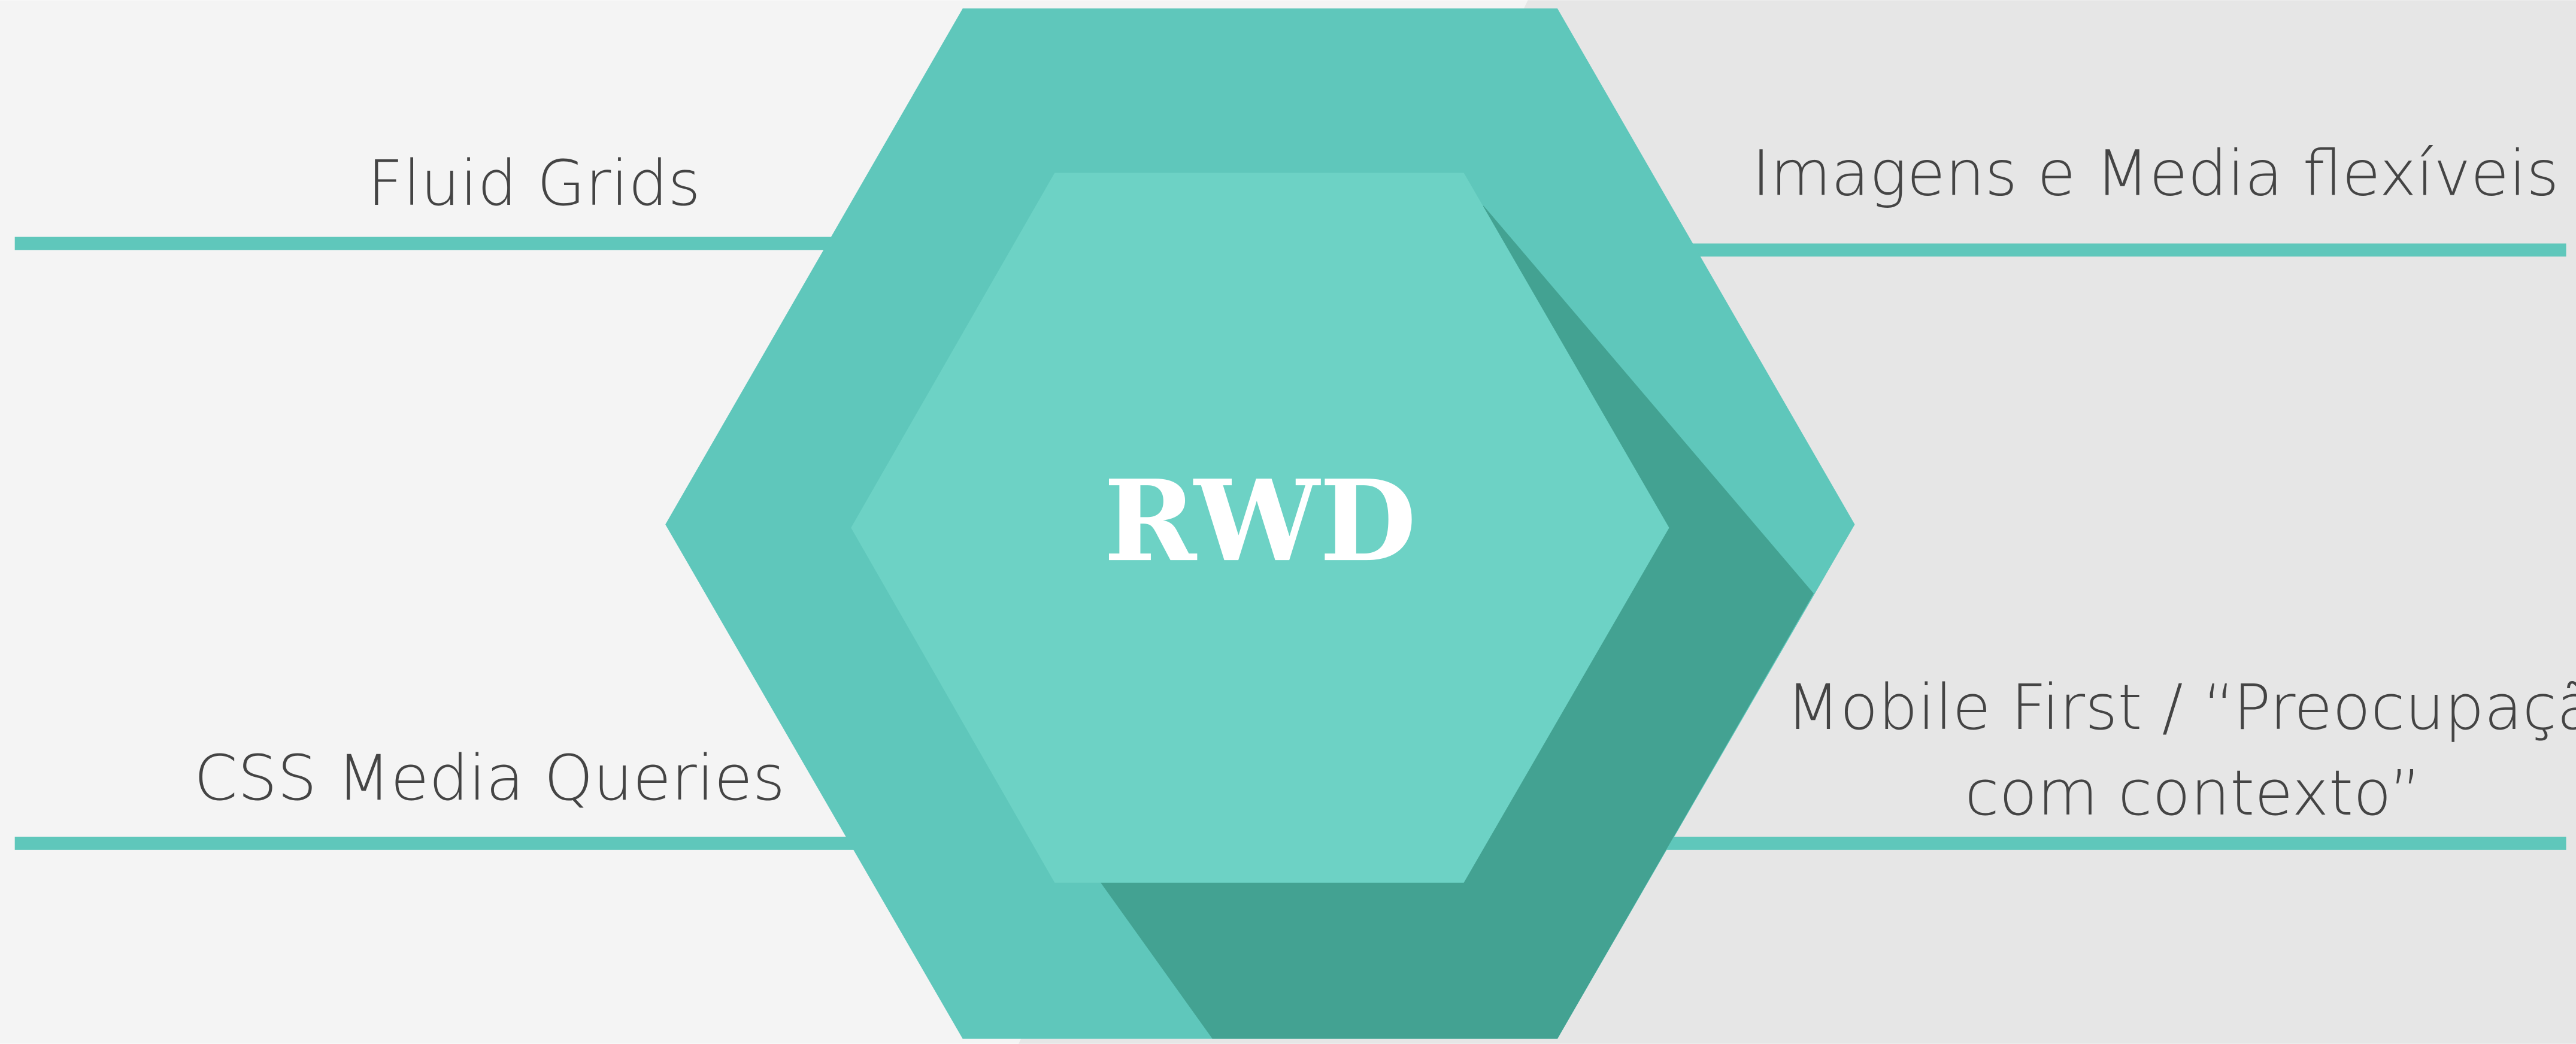 This screenshot has height=1044, width=2576. I want to click on feature-label: CSS Media Queries, so click(489, 778).